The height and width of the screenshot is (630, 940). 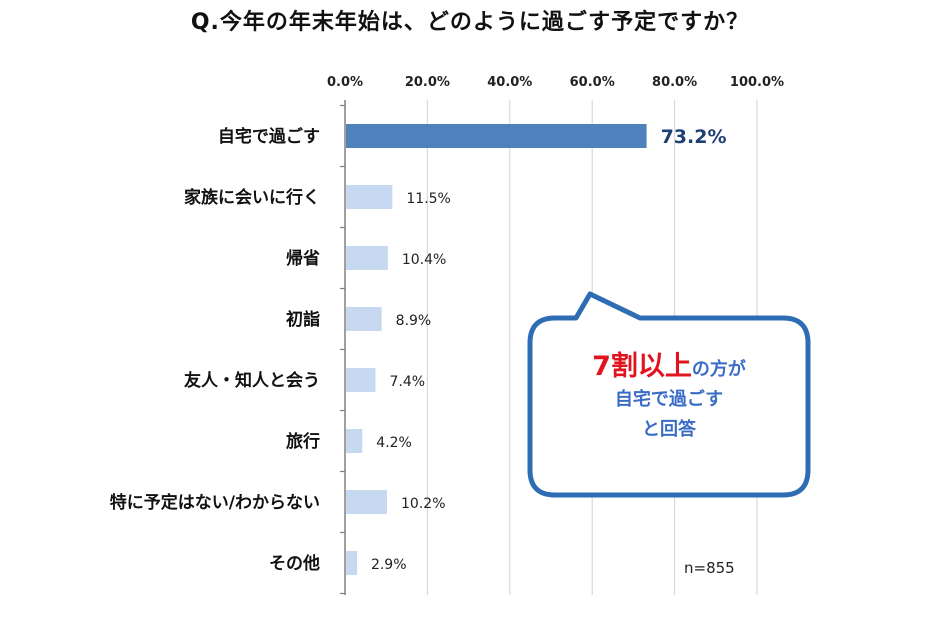 I want to click on category-label: 帰省, so click(x=303, y=258).